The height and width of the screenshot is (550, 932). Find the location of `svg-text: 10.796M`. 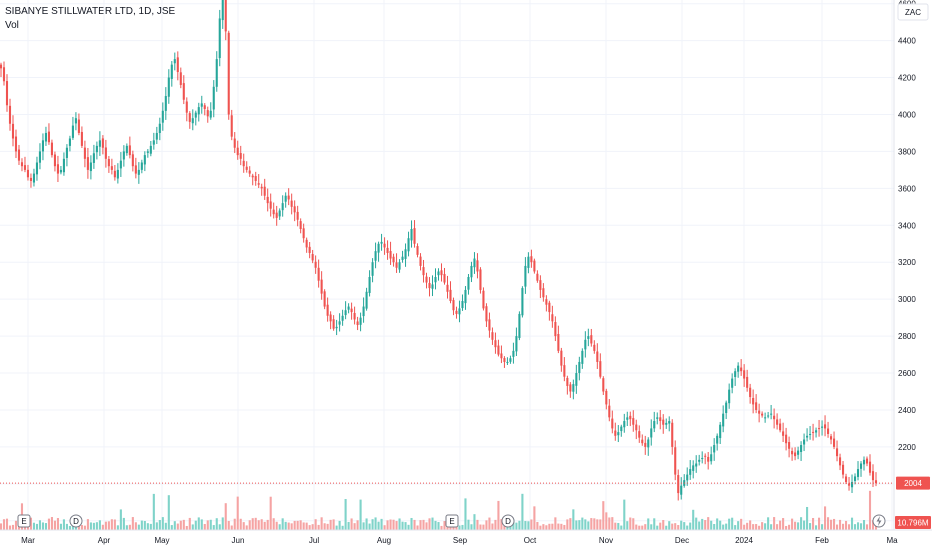

svg-text: 10.796M is located at coordinates (912, 523).